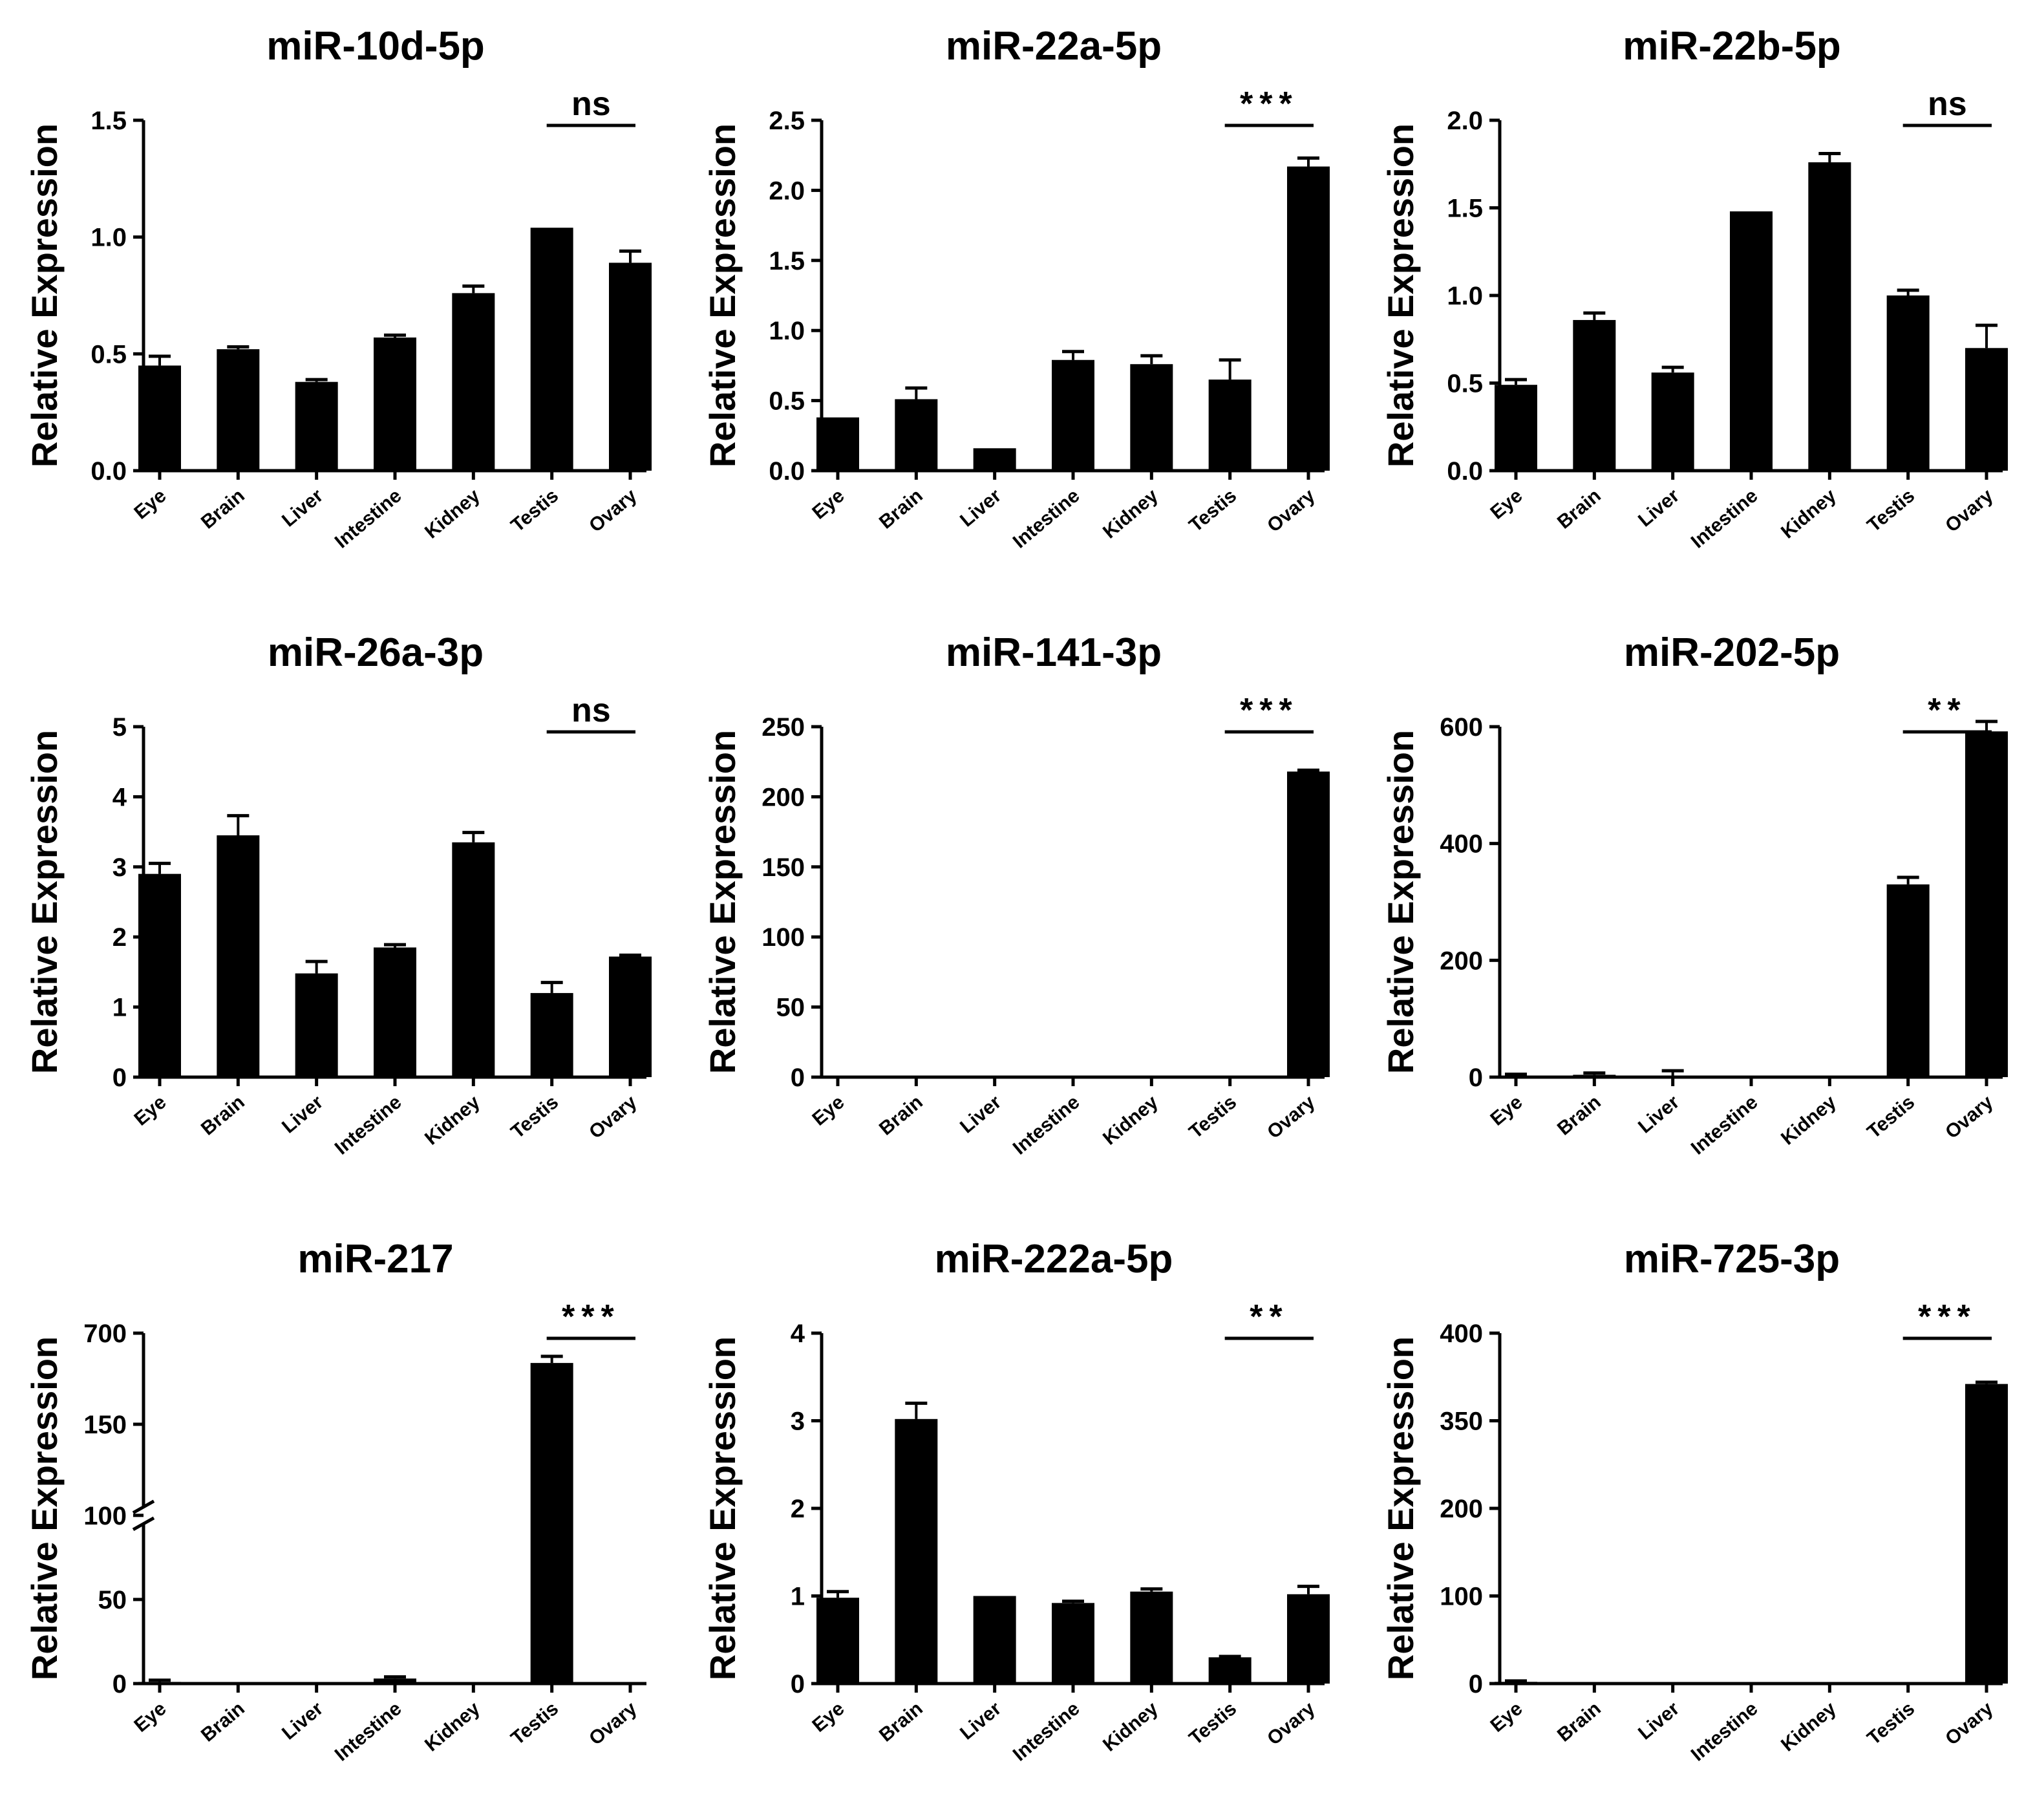  What do you see at coordinates (1732, 1259) in the screenshot?
I see `chart-title: miR-725-3p` at bounding box center [1732, 1259].